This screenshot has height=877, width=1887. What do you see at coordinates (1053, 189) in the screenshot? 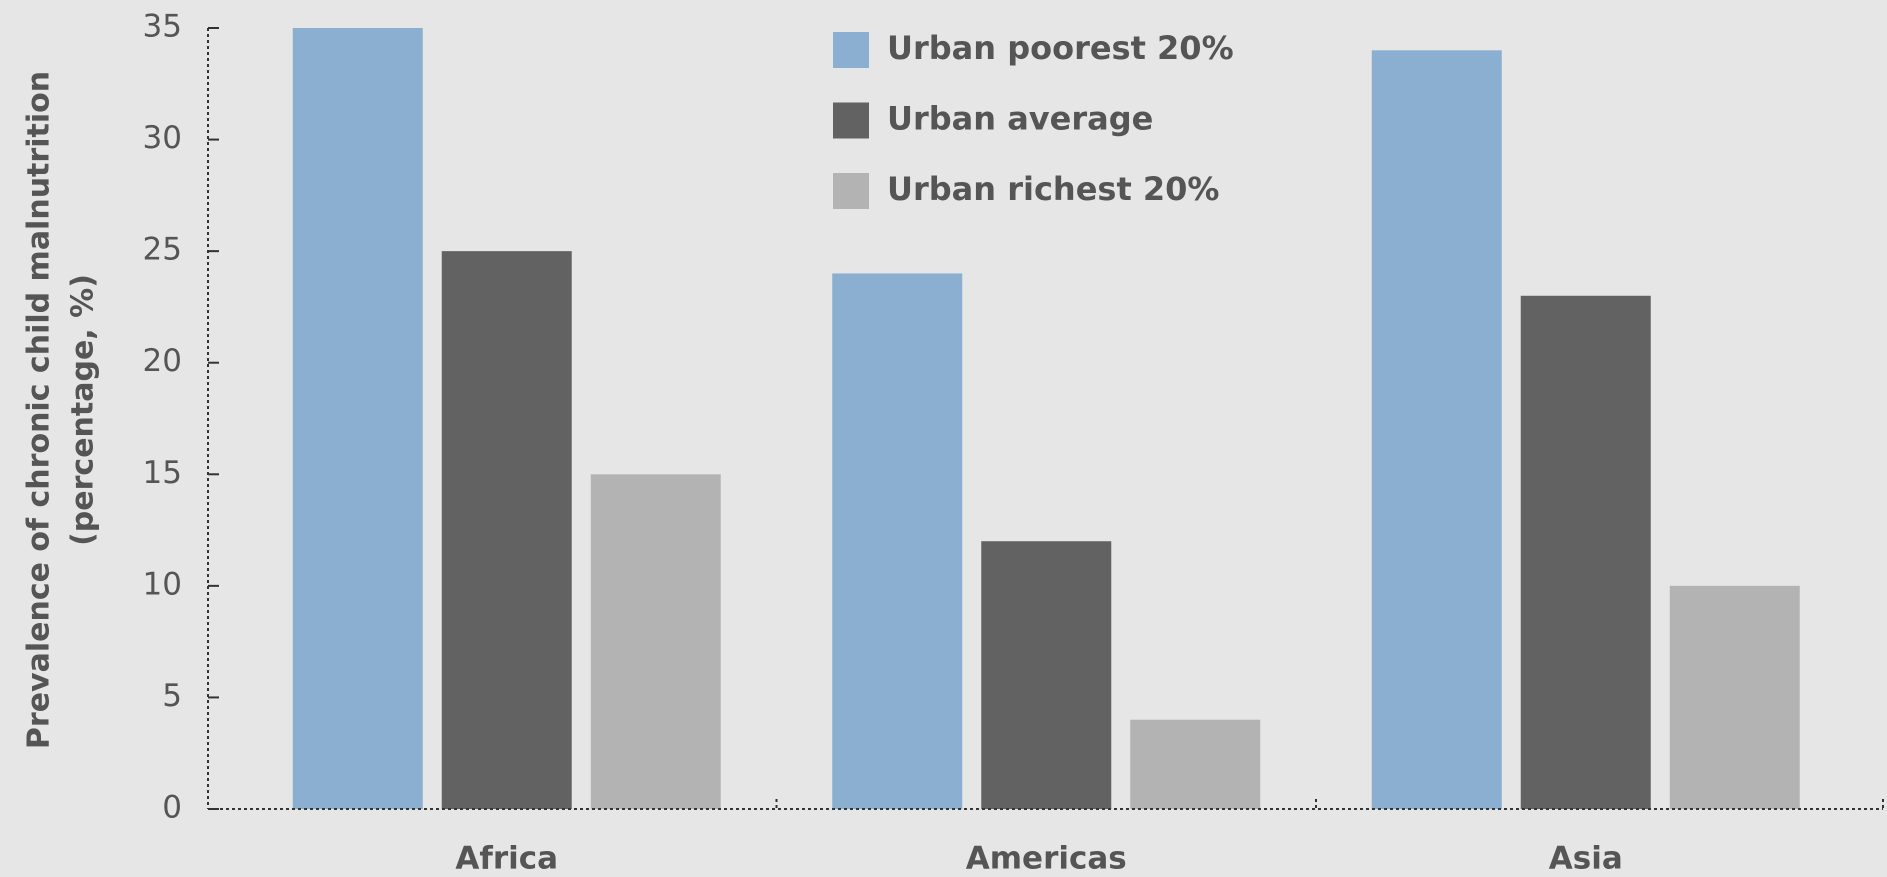
I see `legend-label: Urban richest 20%` at bounding box center [1053, 189].